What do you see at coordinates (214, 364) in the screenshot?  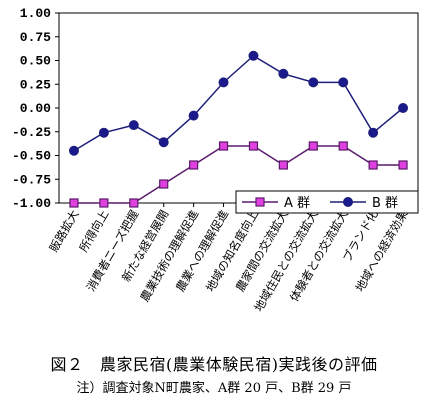 I see `figure-title: 図２ 農家民宿(農業体験民宿)実践後の評価` at bounding box center [214, 364].